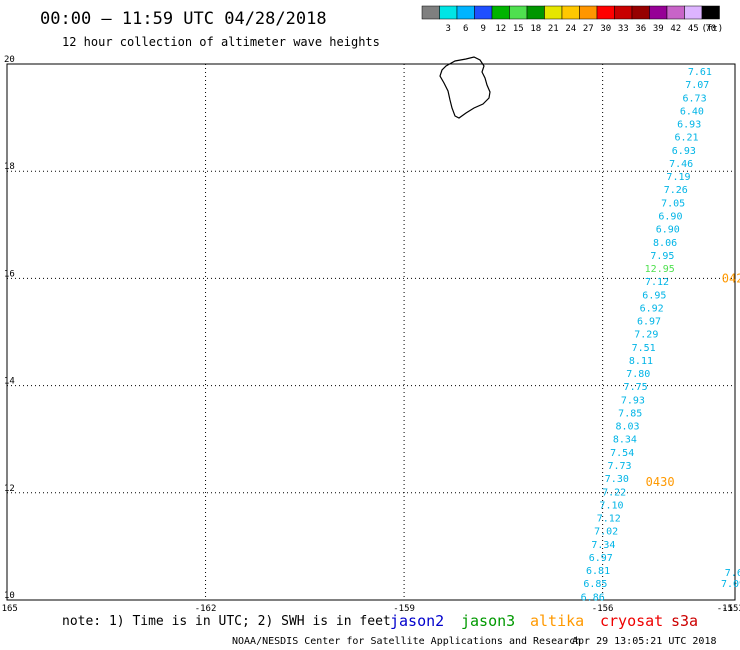 The image size is (740, 650). Describe the element at coordinates (9, 489) in the screenshot. I see `y-tick-label: 12` at that location.